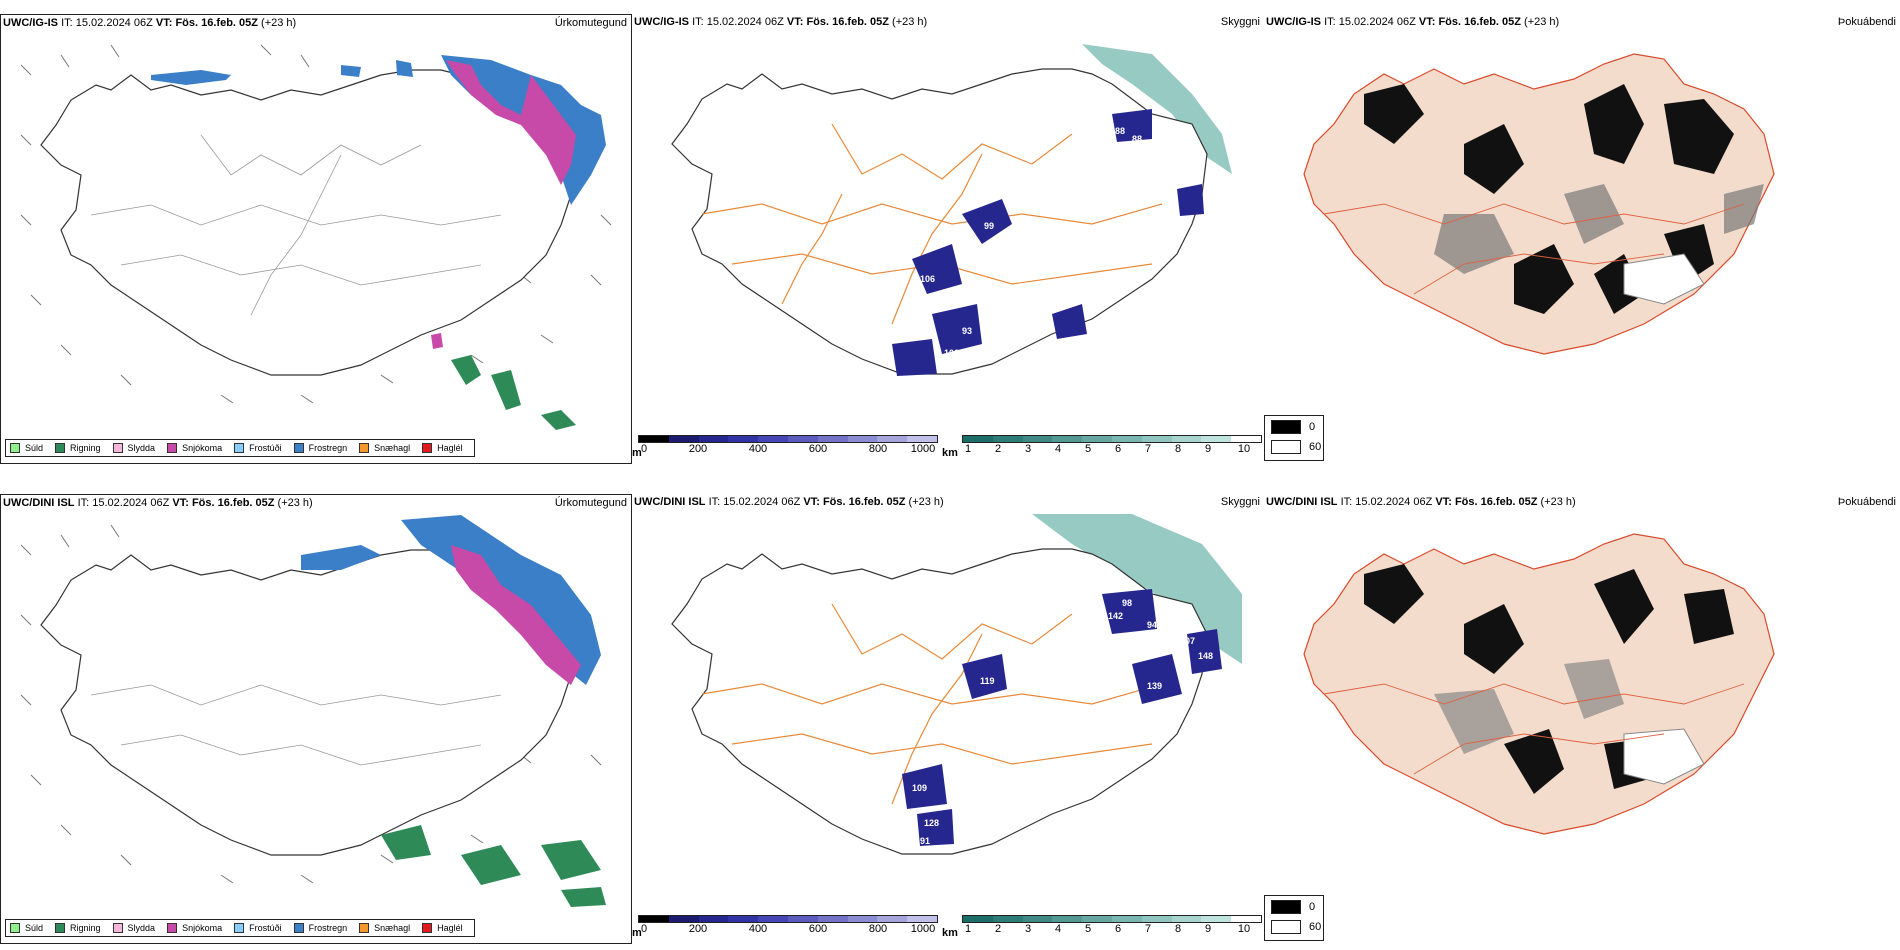  Describe the element at coordinates (1294, 438) in the screenshot. I see `fog-legend-row1: 0 60` at that location.